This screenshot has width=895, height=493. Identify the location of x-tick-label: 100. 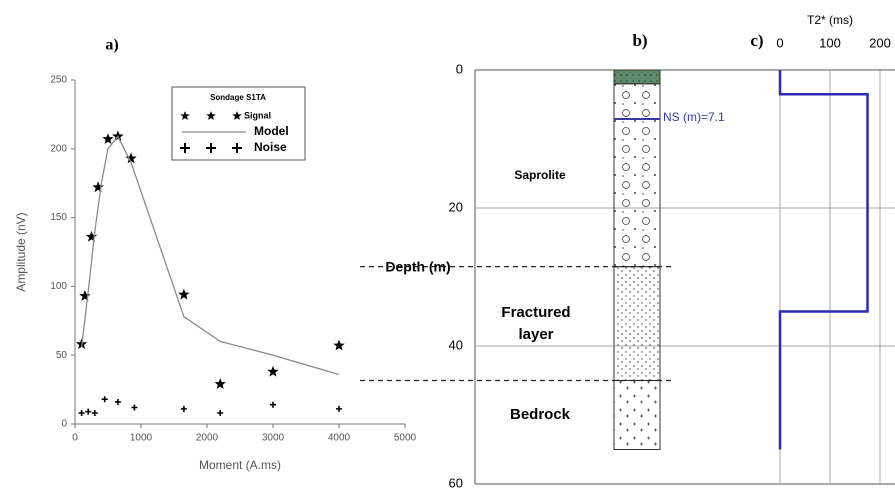
(830, 42).